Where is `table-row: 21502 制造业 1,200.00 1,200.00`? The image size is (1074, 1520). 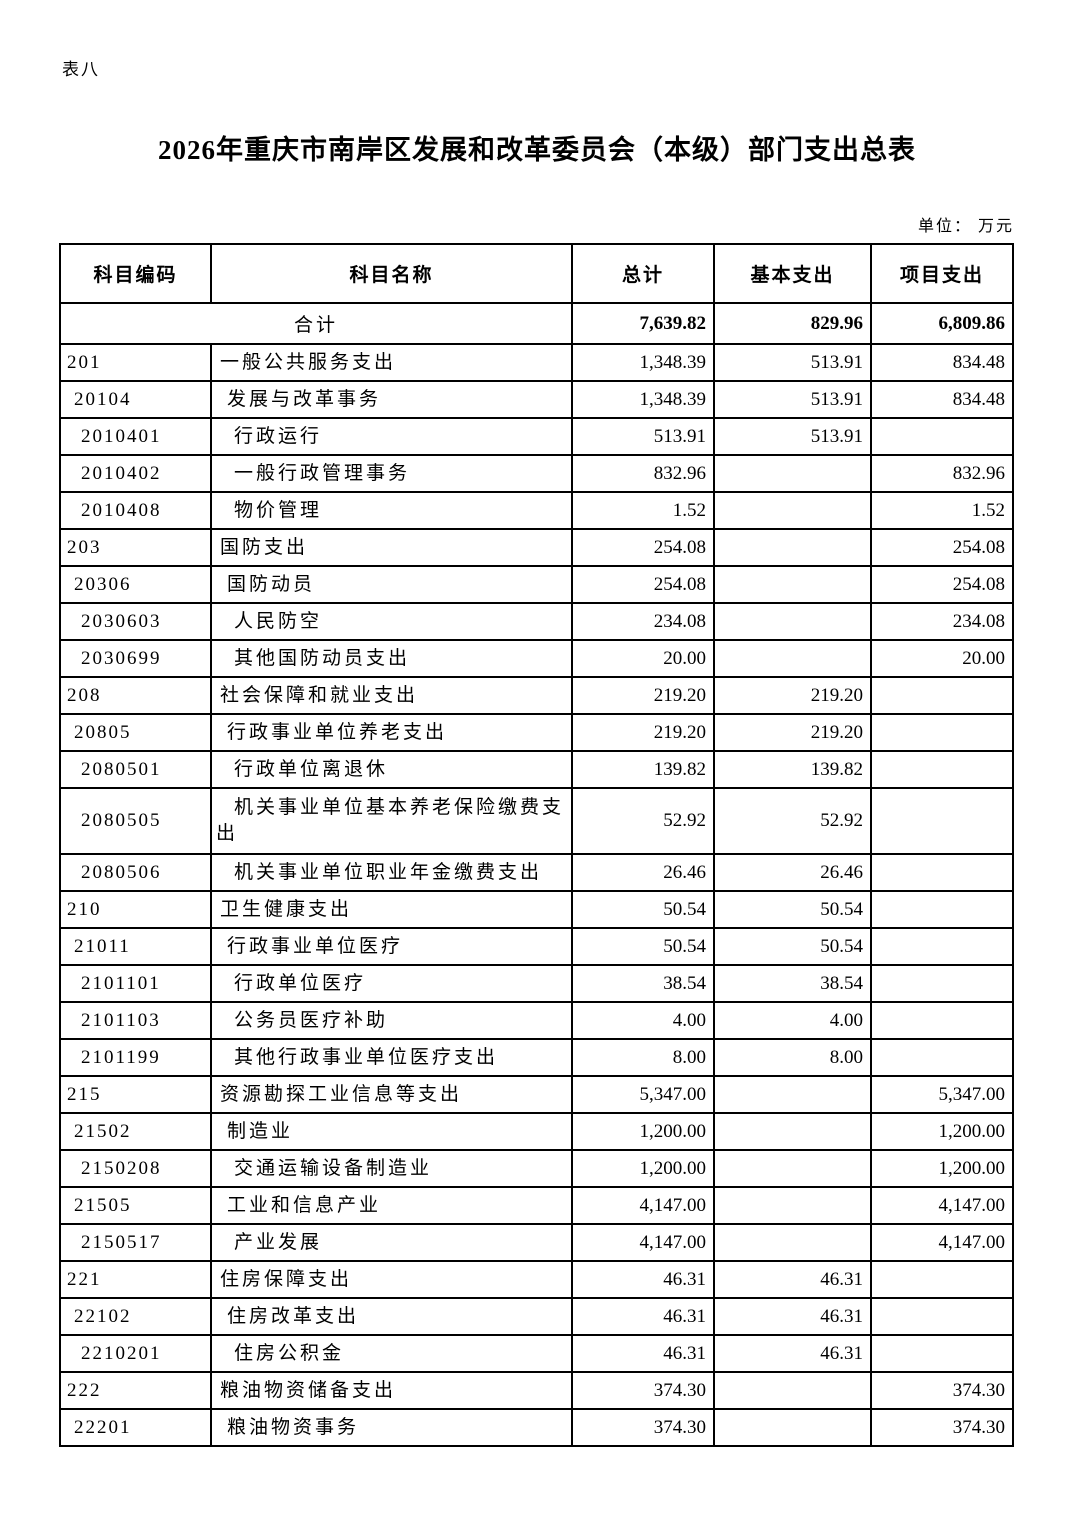
table-row: 21502 制造业 1,200.00 1,200.00 is located at coordinates (536, 1131).